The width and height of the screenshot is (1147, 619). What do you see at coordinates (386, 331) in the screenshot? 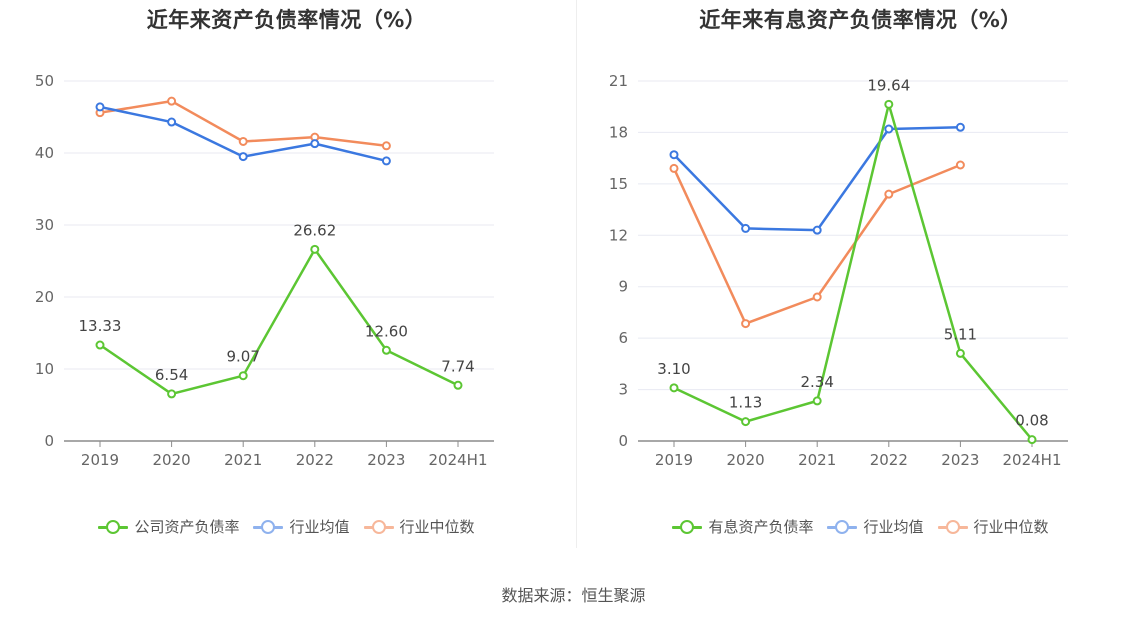
I see `data-label: 12.60` at bounding box center [386, 331].